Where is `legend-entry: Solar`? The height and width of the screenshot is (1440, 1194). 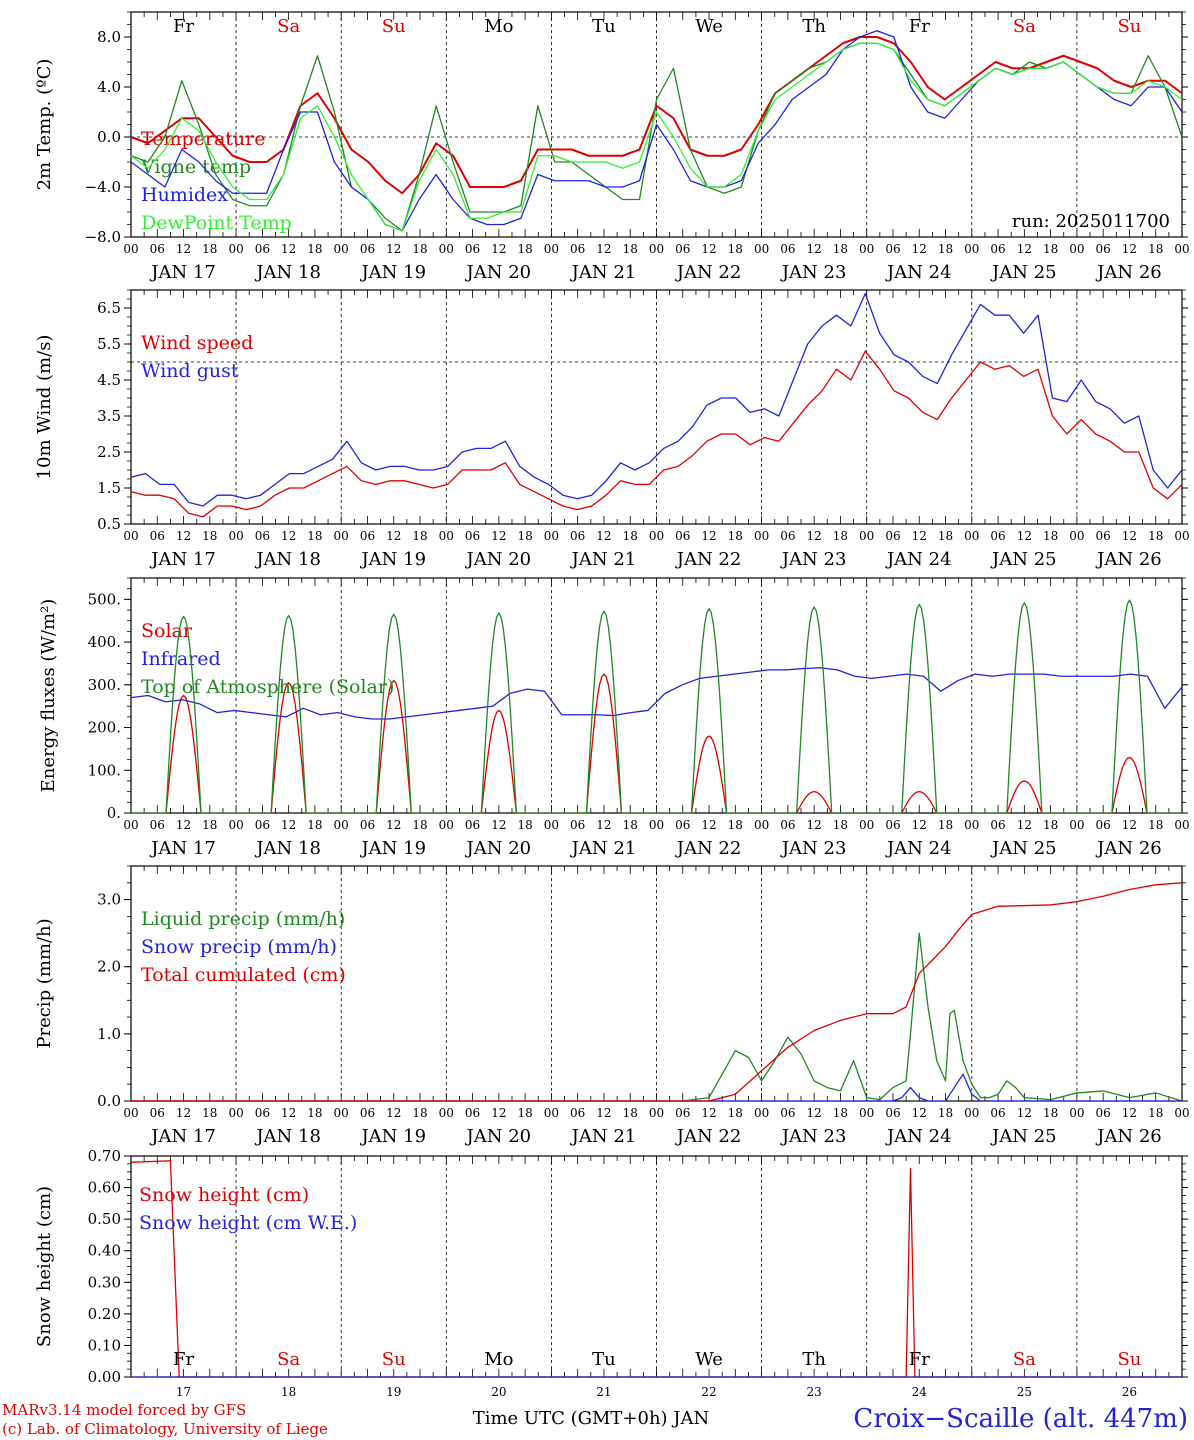
legend-entry: Solar is located at coordinates (167, 631).